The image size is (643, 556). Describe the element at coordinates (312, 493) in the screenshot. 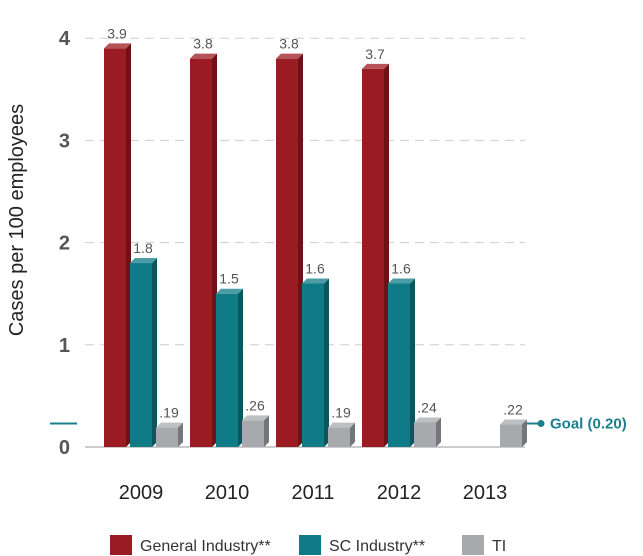

I see `x-category-label: 2011` at that location.